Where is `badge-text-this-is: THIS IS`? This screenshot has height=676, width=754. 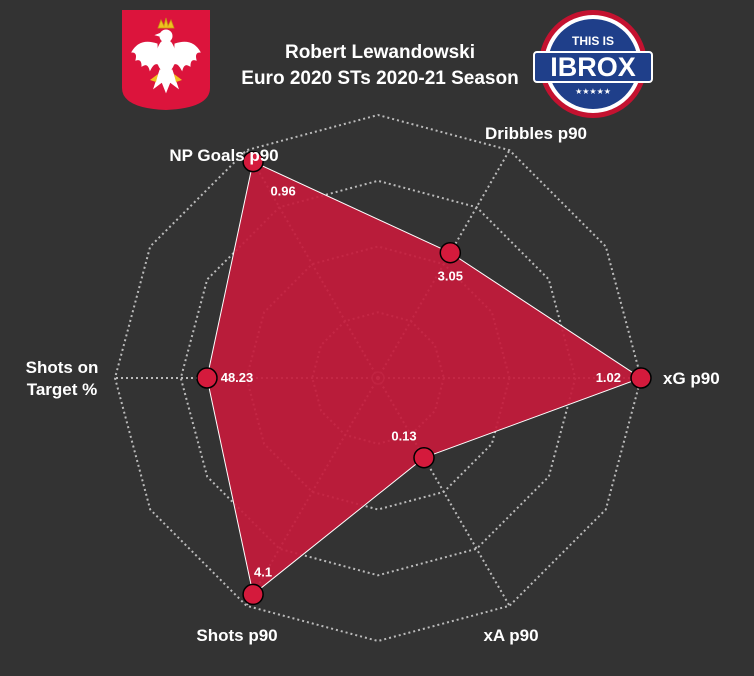
badge-text-this-is: THIS IS is located at coordinates (593, 41).